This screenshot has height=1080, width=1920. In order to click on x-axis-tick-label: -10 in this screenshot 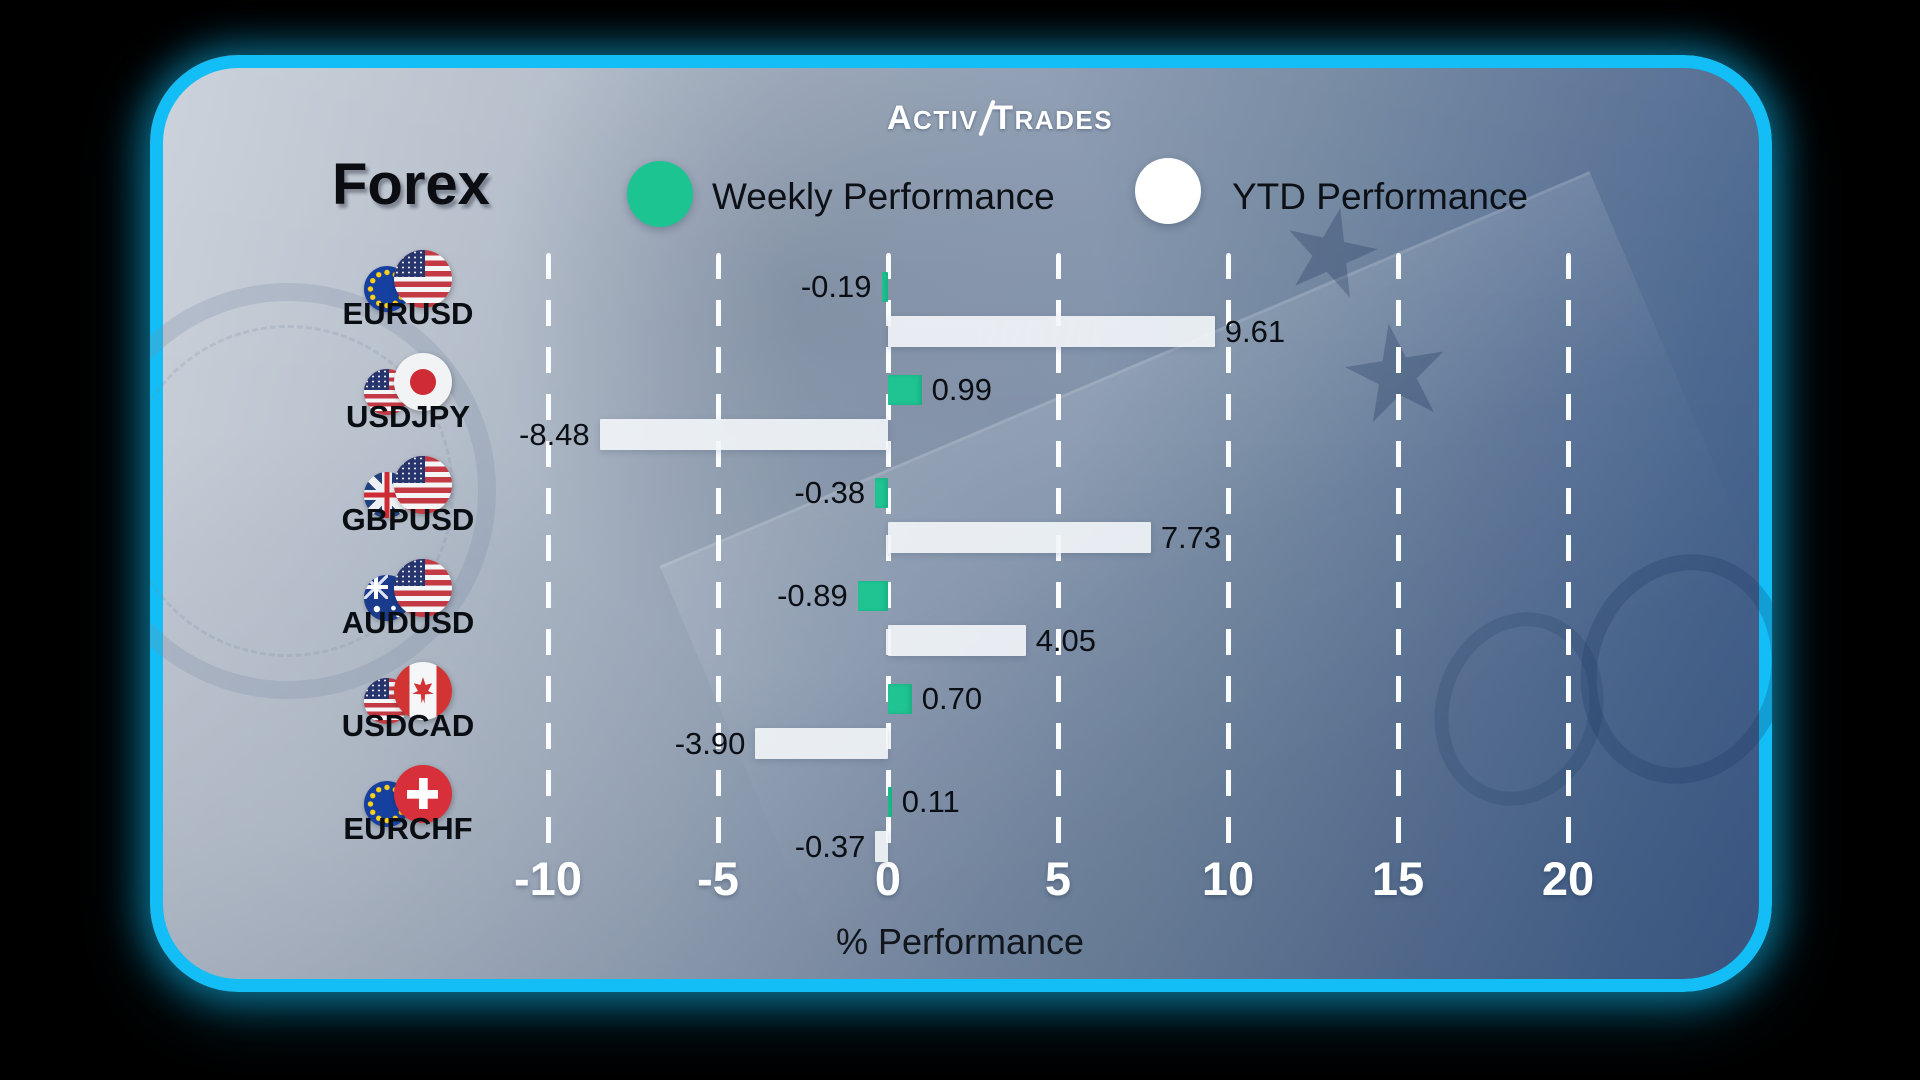, I will do `click(548, 878)`.